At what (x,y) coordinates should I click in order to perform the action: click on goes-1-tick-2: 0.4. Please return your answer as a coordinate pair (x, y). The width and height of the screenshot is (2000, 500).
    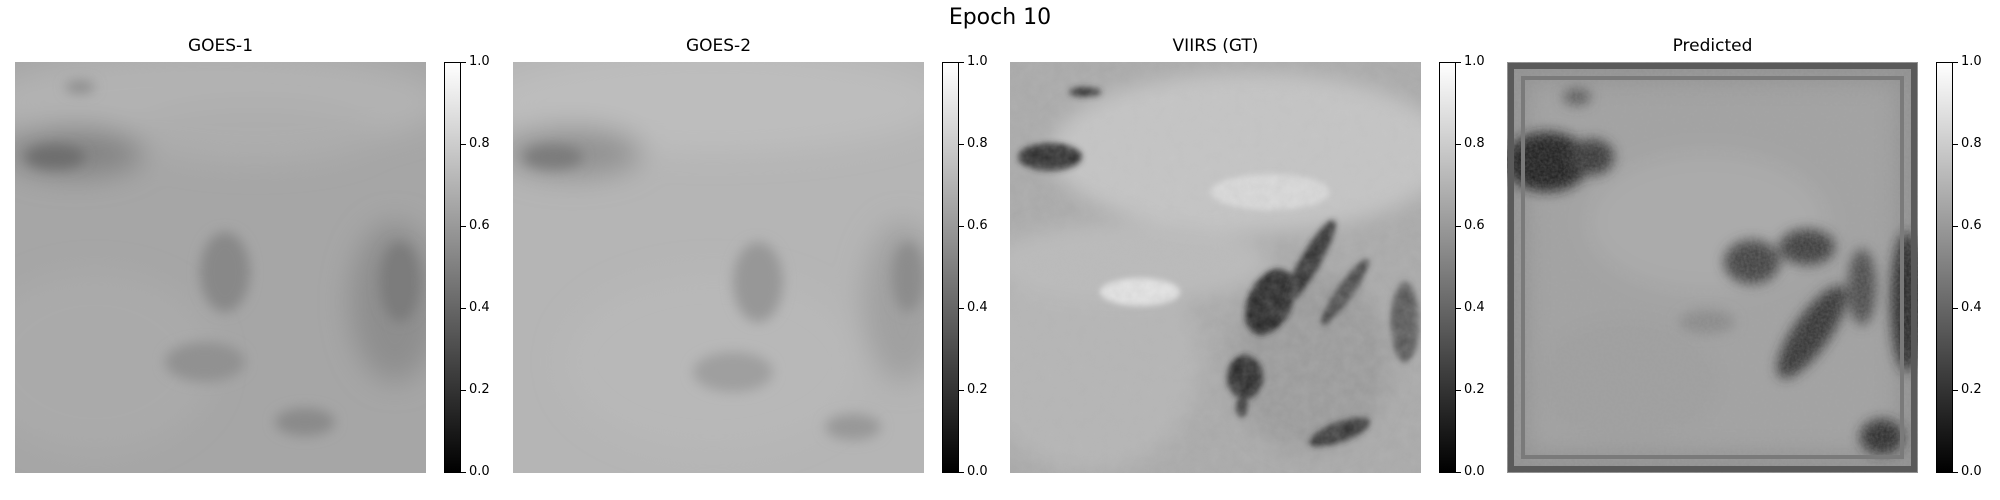
    Looking at the image, I should click on (479, 307).